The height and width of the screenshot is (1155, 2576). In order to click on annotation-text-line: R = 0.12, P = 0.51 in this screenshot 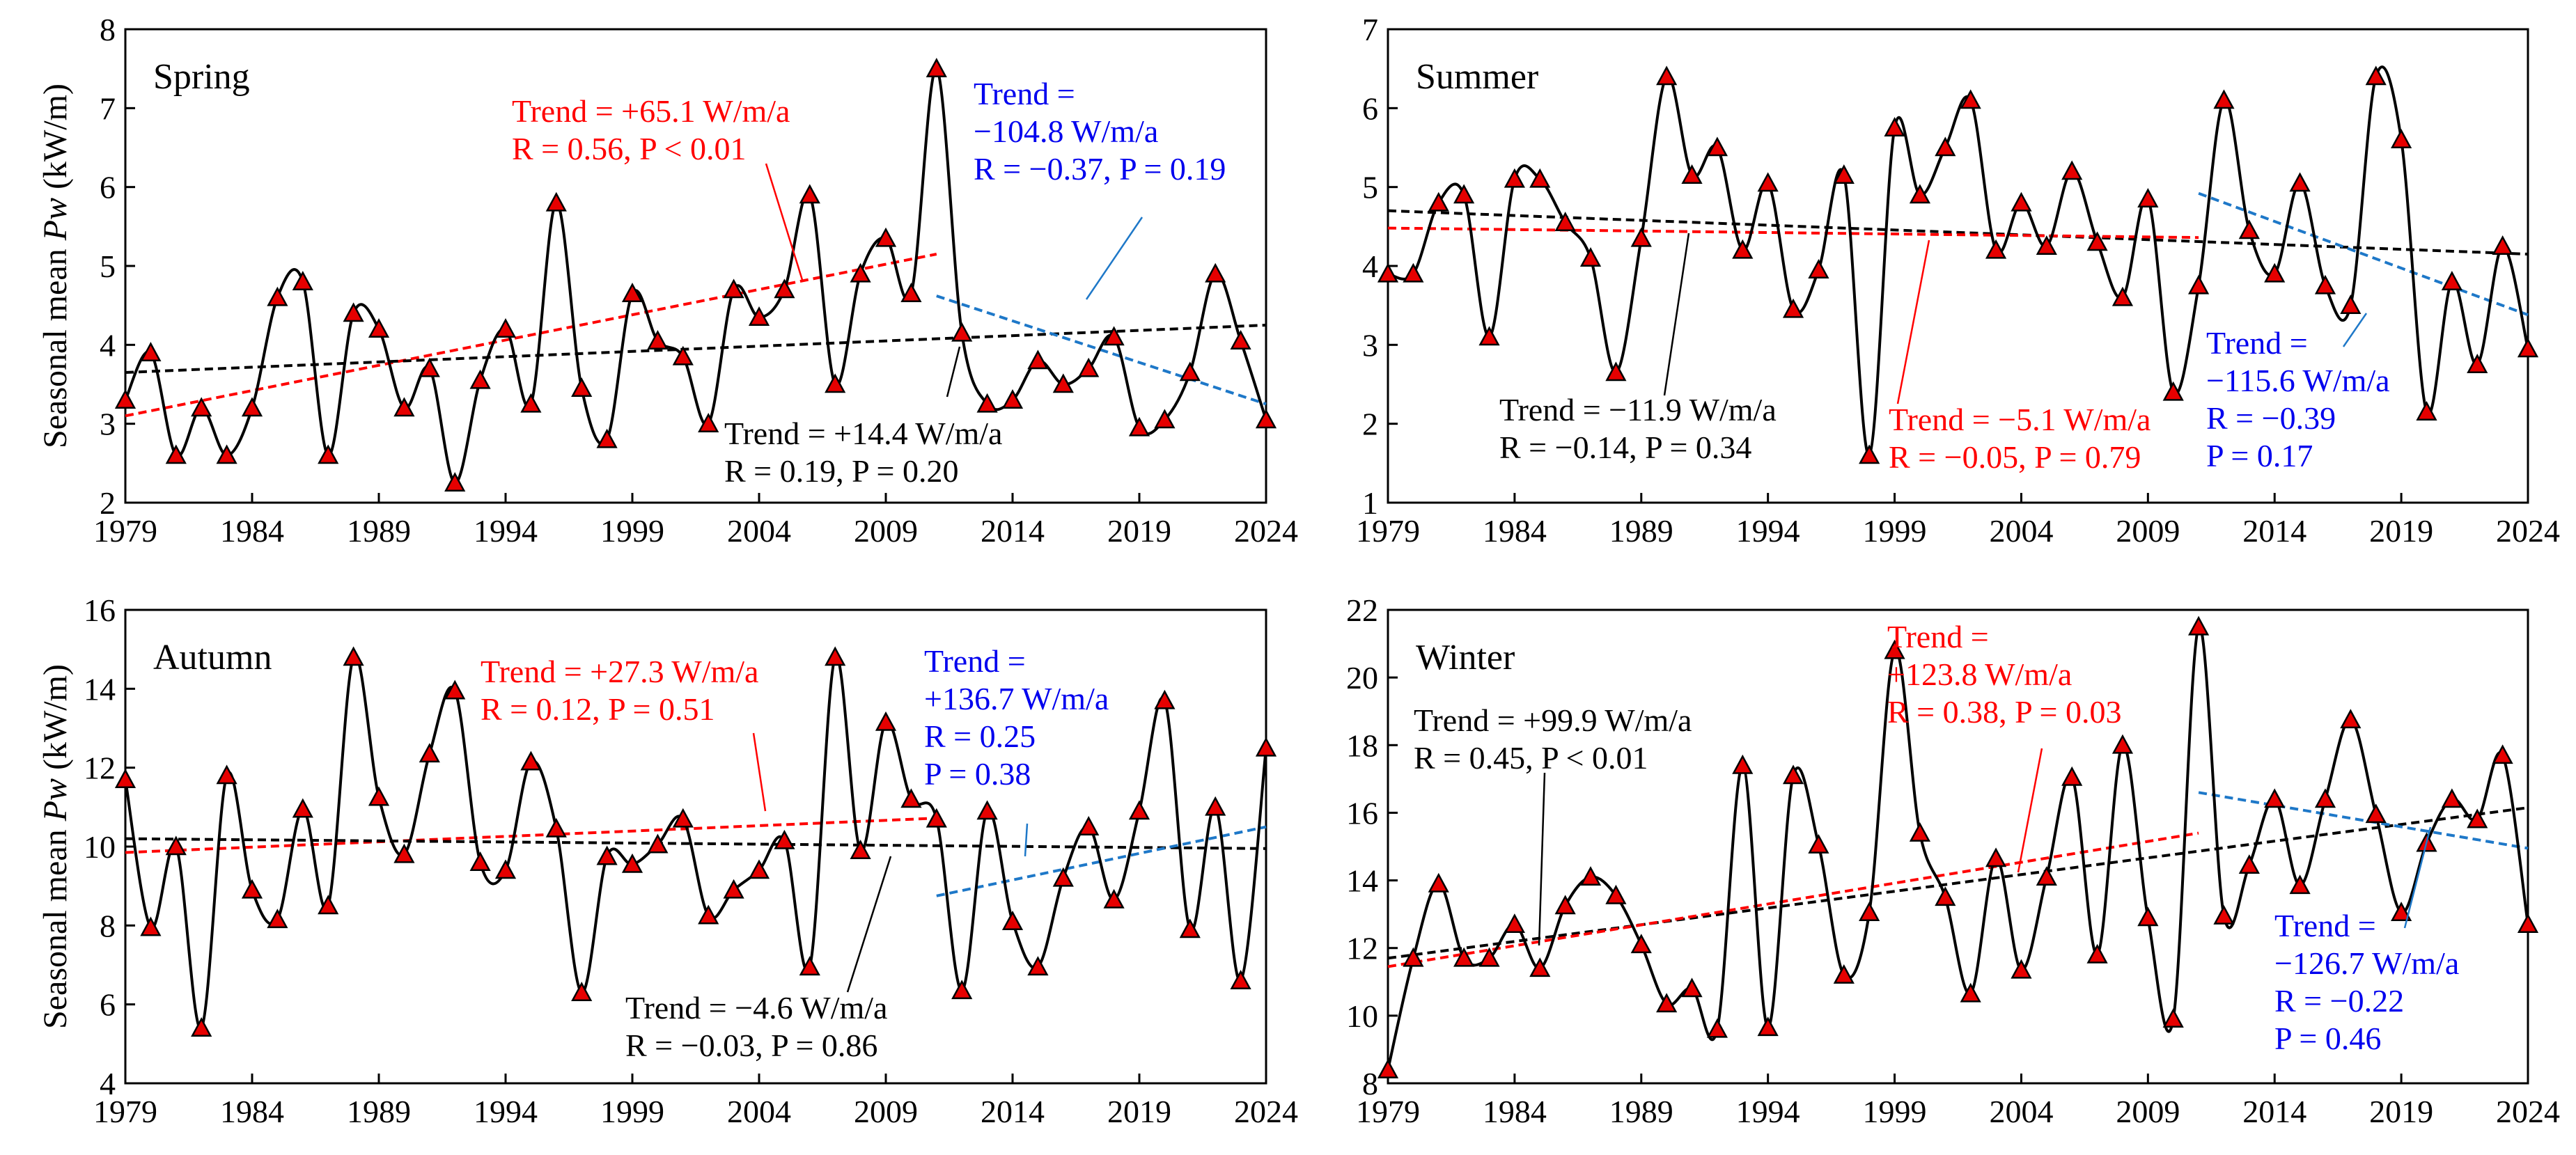, I will do `click(598, 709)`.